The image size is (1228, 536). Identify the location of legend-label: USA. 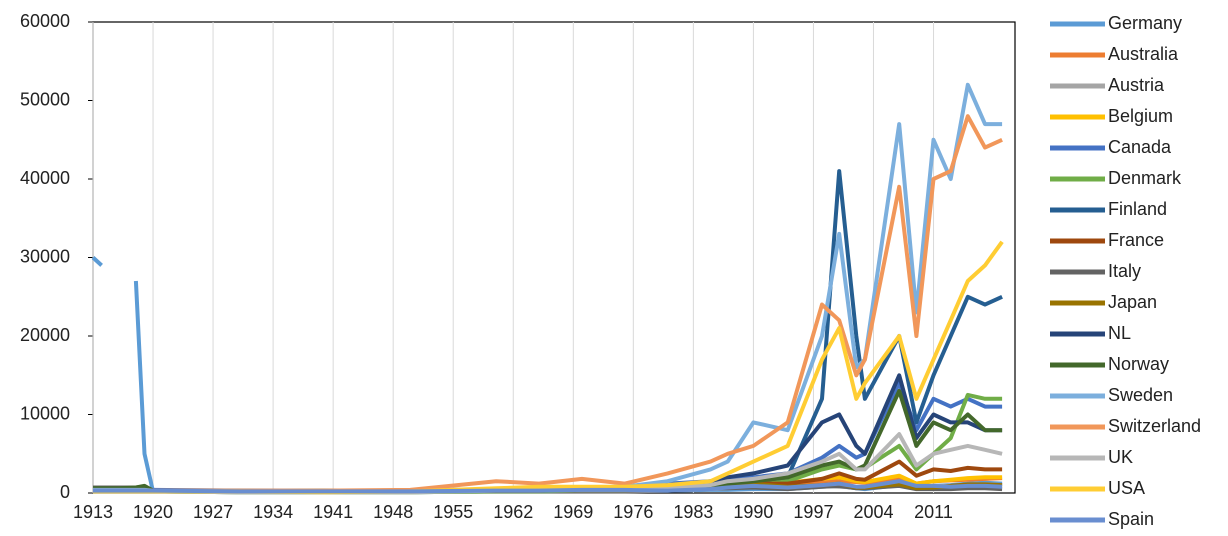
(1126, 488).